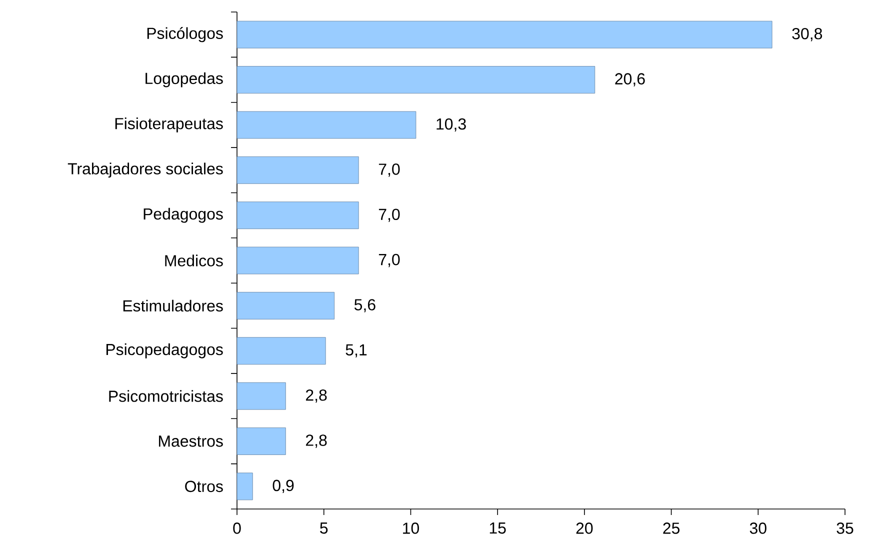  I want to click on x-tick-label: 35, so click(845, 528).